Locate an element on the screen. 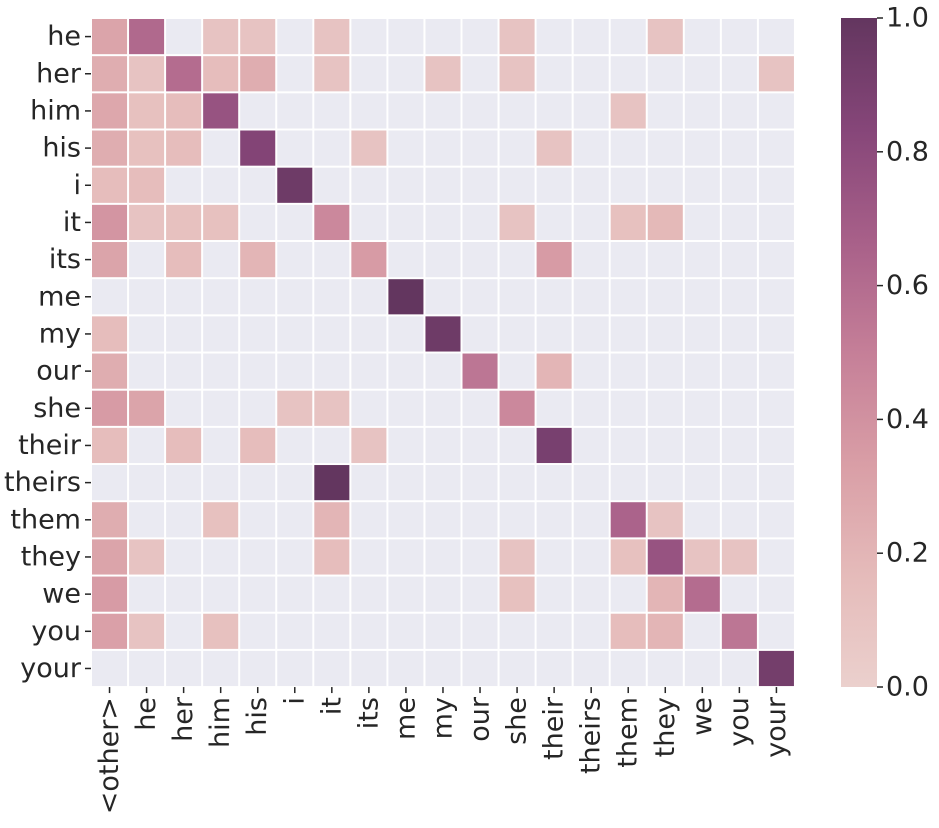  y-tick-label: her is located at coordinates (59, 73).